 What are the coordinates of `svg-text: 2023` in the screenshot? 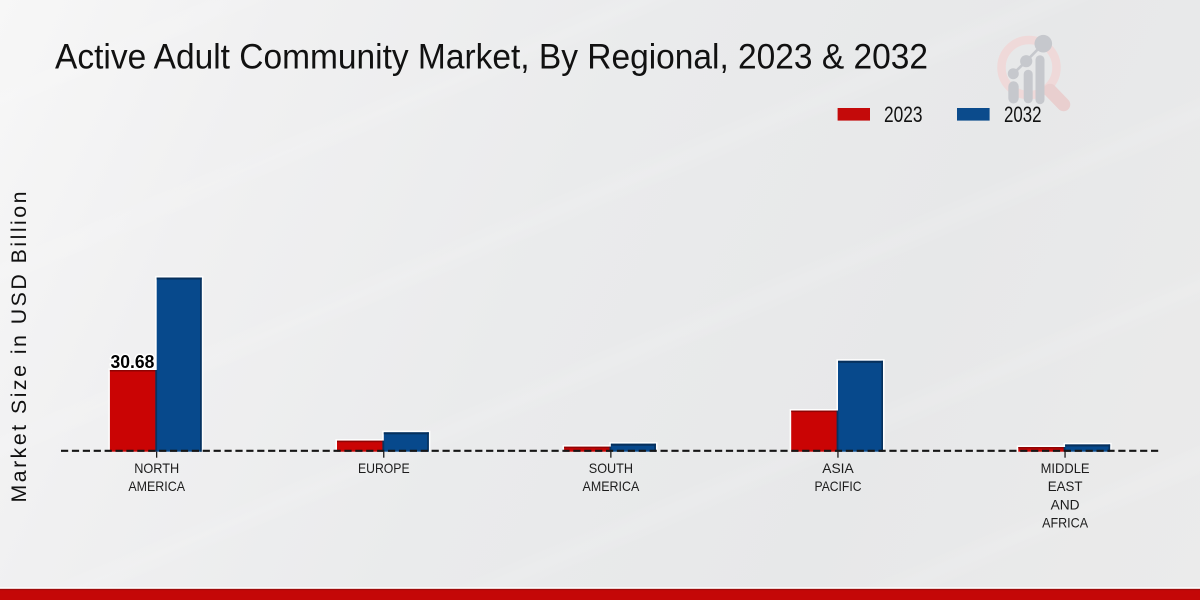 It's located at (903, 114).